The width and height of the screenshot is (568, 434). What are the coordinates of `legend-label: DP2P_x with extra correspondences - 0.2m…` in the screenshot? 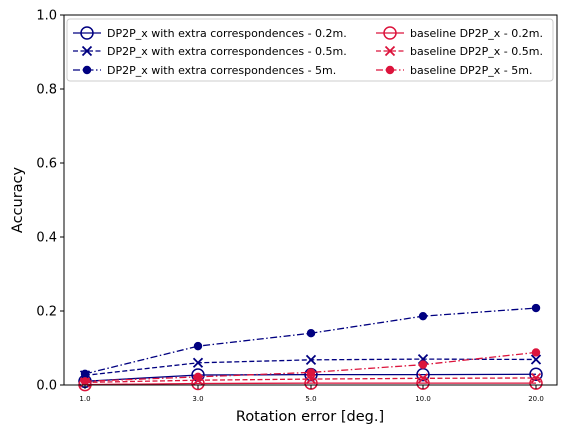 It's located at (227, 33).